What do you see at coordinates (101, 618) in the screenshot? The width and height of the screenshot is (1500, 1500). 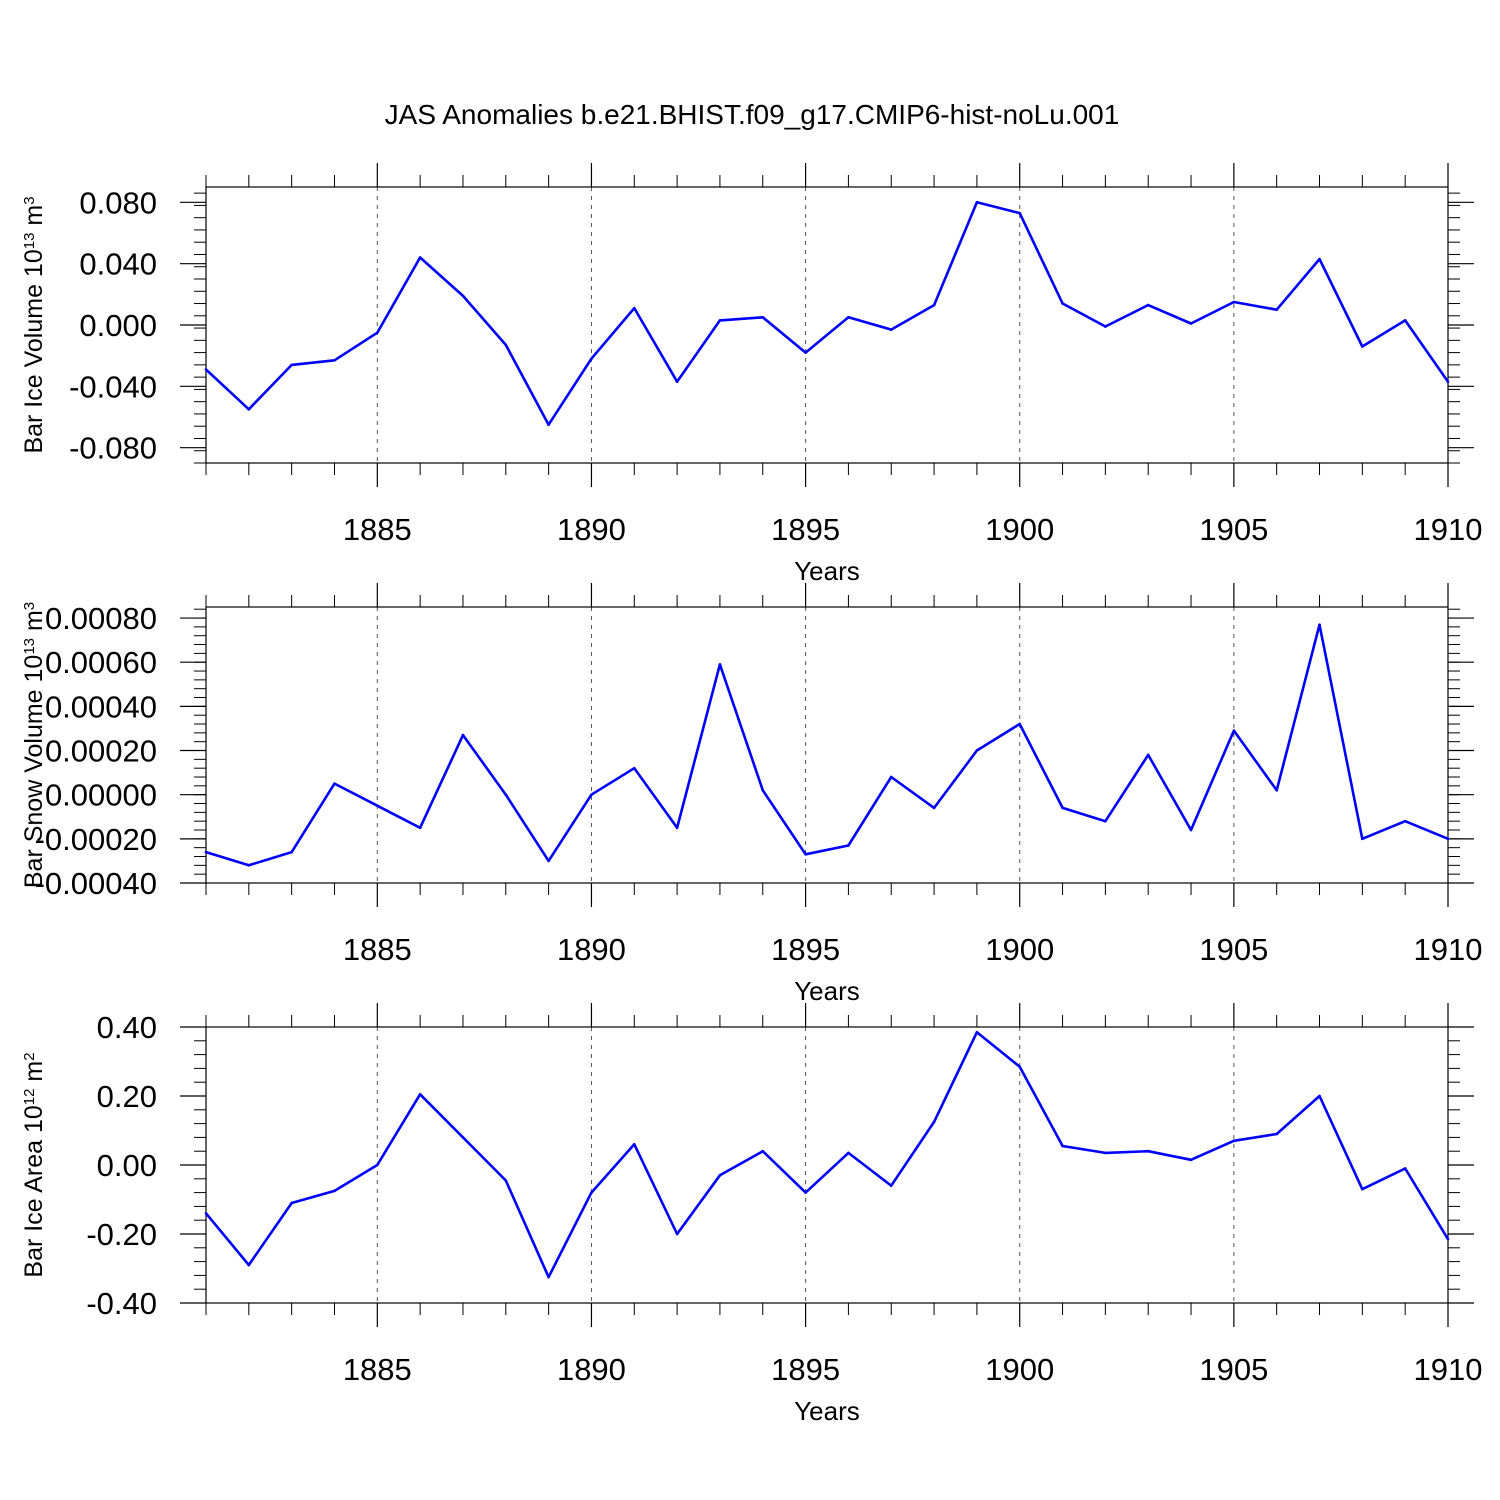 I see `y-tick-label: 0.00080` at bounding box center [101, 618].